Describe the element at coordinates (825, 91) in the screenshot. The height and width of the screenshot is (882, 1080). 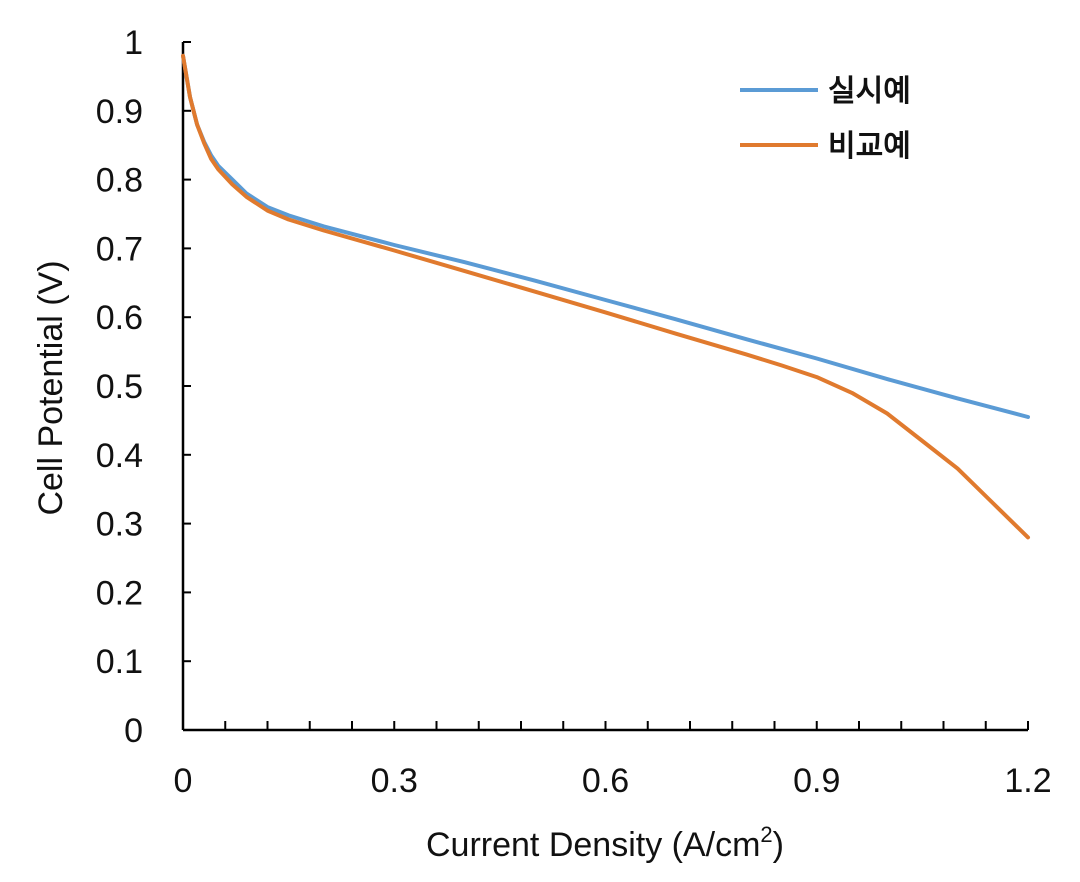
I see `legend-entry-series-1: 실시예` at that location.